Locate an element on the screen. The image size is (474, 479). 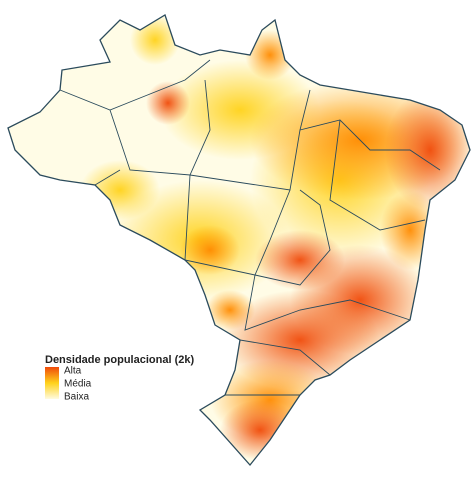
legend-title: Densidade populacional (2k) is located at coordinates (119, 360).